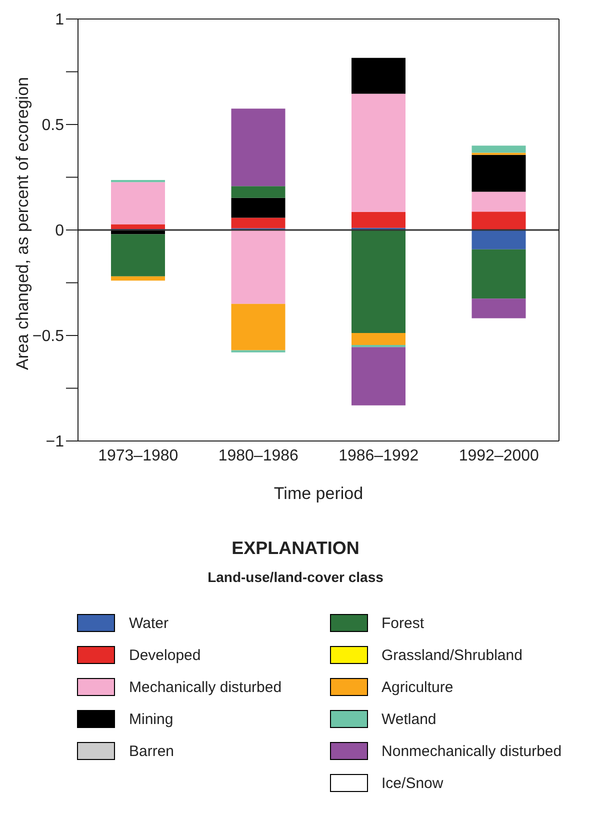  I want to click on legend-label: Mining, so click(151, 719).